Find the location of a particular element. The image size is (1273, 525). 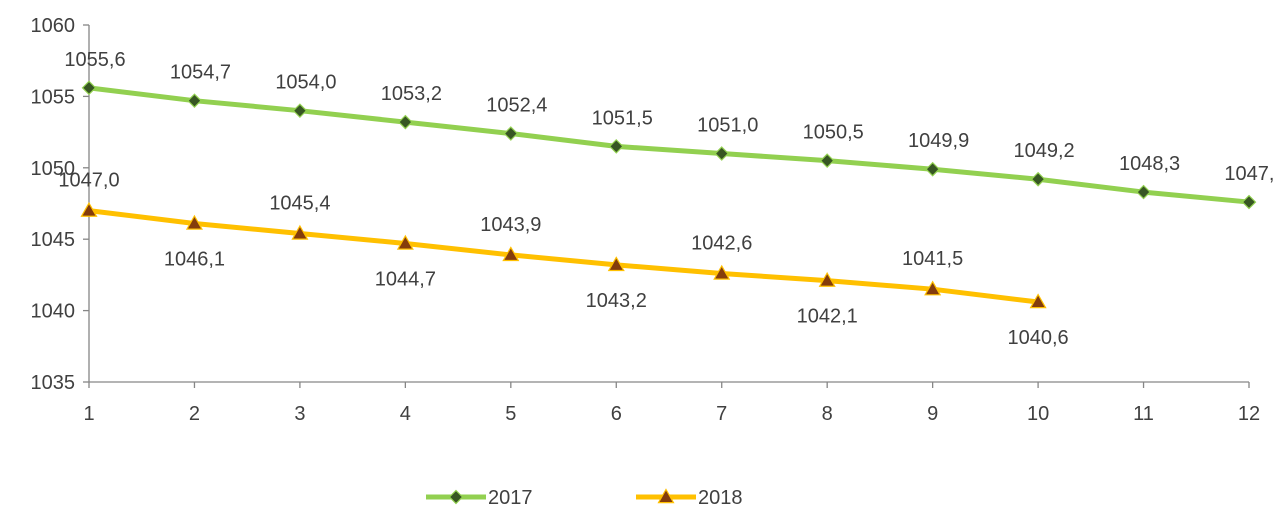

legend-marker-2018 is located at coordinates (666, 496).